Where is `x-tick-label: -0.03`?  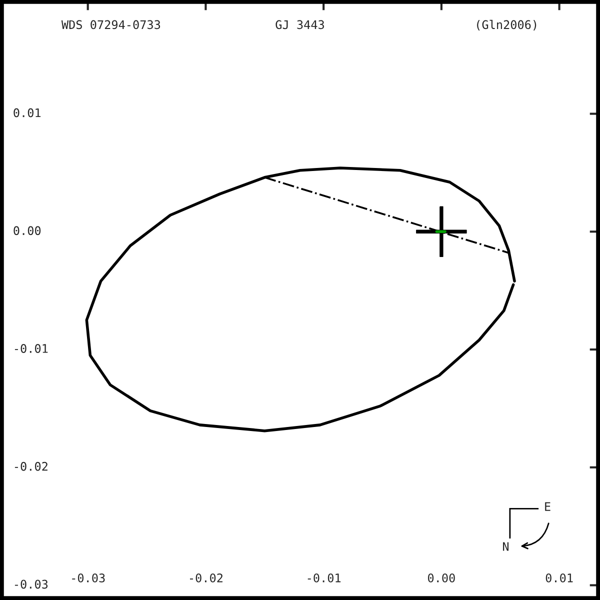
x-tick-label: -0.03 is located at coordinates (88, 577).